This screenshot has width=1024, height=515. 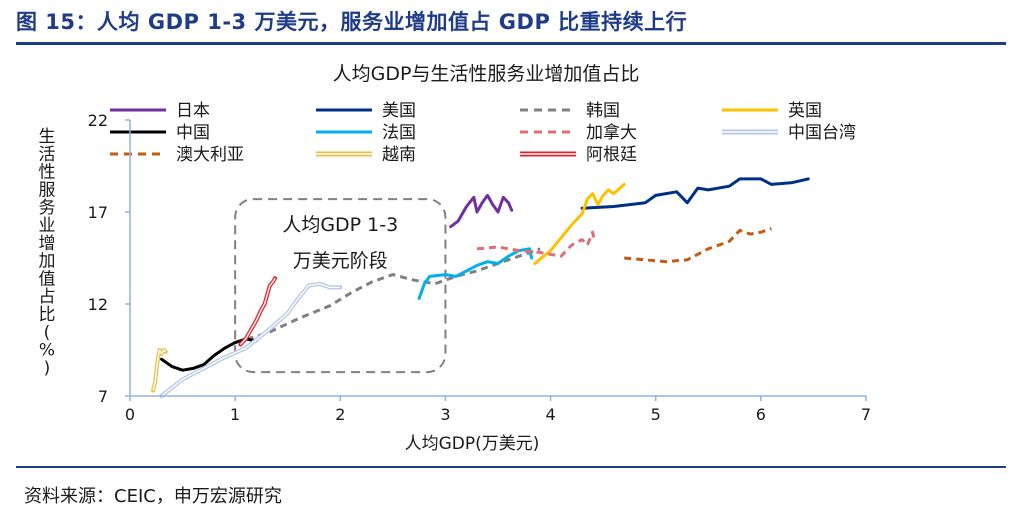 What do you see at coordinates (340, 261) in the screenshot?
I see `annotation-text-line2: 万美元阶段` at bounding box center [340, 261].